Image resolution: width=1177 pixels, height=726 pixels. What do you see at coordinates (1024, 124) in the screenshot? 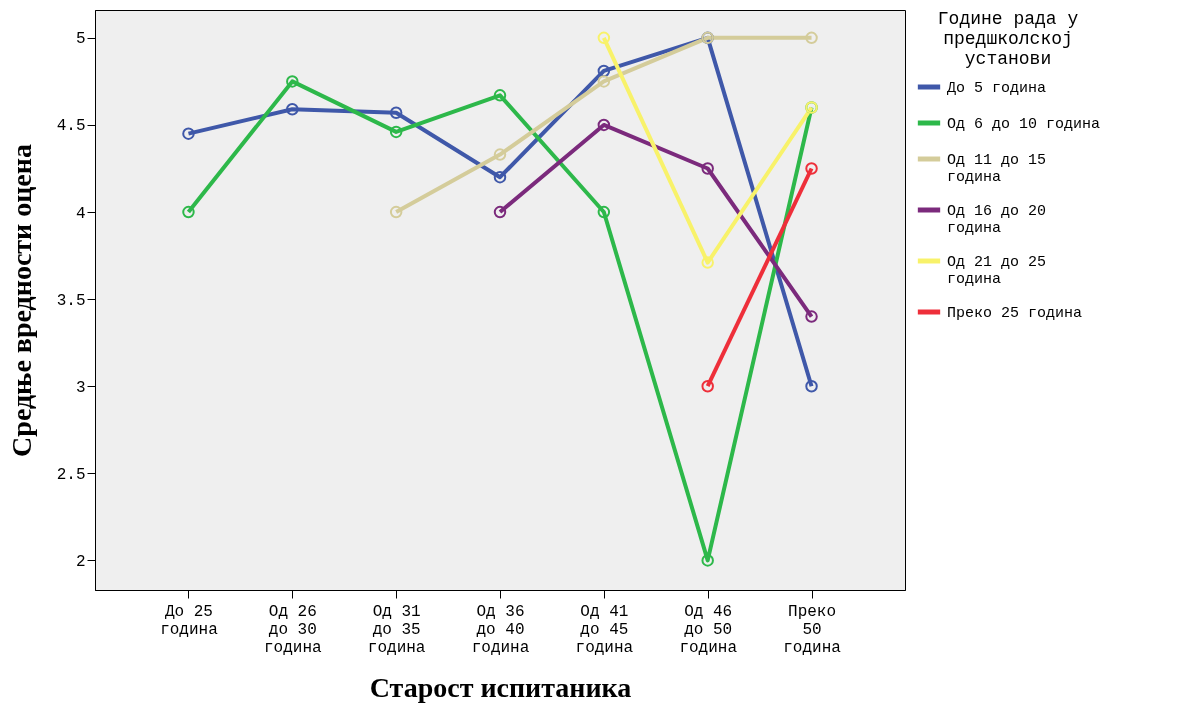
I see `legend-label: Од 6 до 10 година` at bounding box center [1024, 124].